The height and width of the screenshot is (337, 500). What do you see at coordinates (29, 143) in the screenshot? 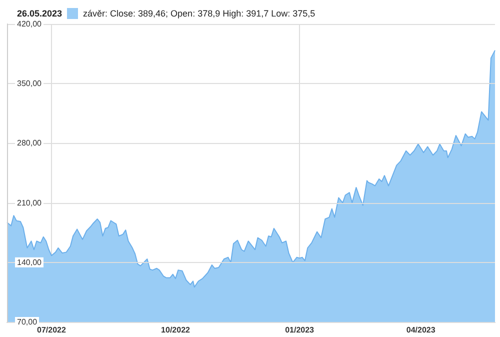
I see `y-tick-label: 280,00` at bounding box center [29, 143].